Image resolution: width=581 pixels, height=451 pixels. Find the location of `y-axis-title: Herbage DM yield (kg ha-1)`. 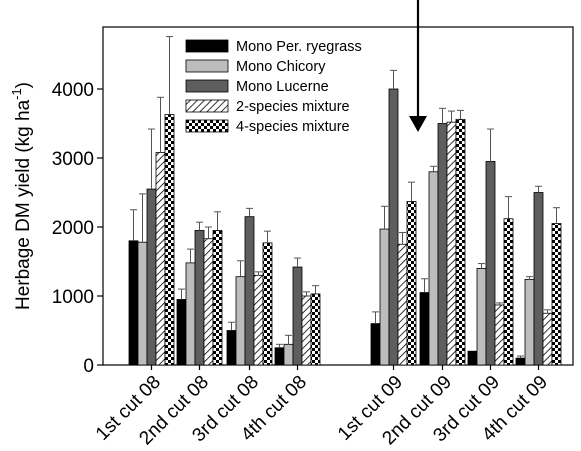

y-axis-title: Herbage DM yield (kg ha-1) is located at coordinates (21, 196).